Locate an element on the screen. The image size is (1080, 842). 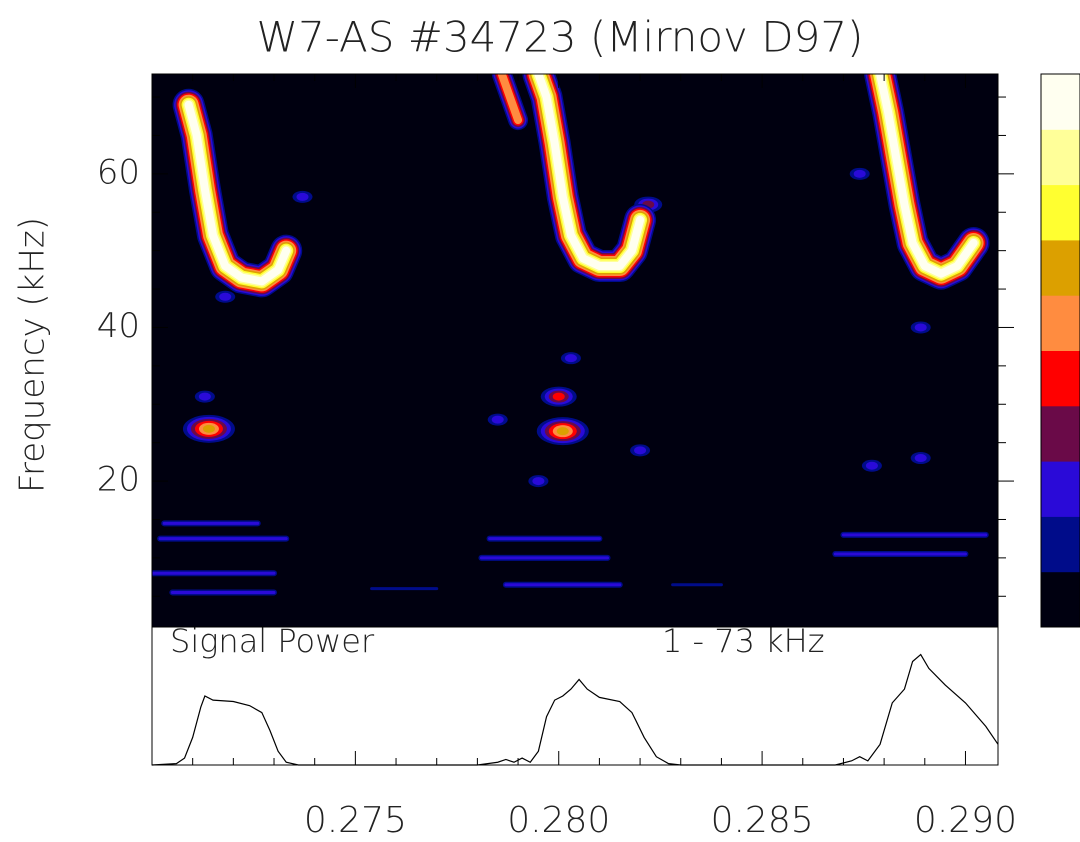
y-tick-label: 40 is located at coordinates (118, 326).